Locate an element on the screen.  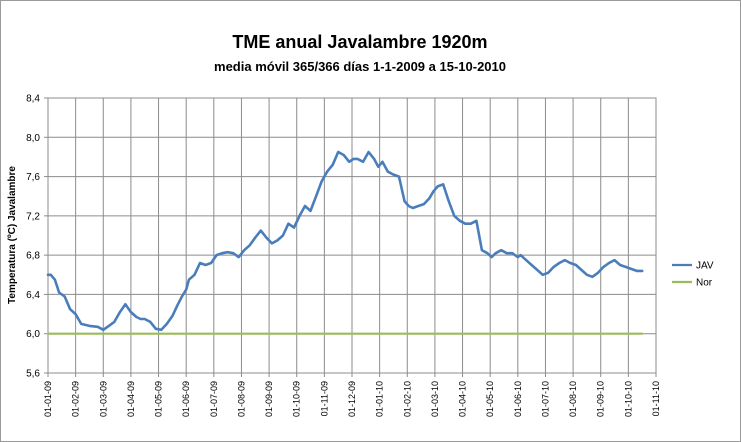
y-tick-label: 5,6 is located at coordinates (33, 374).